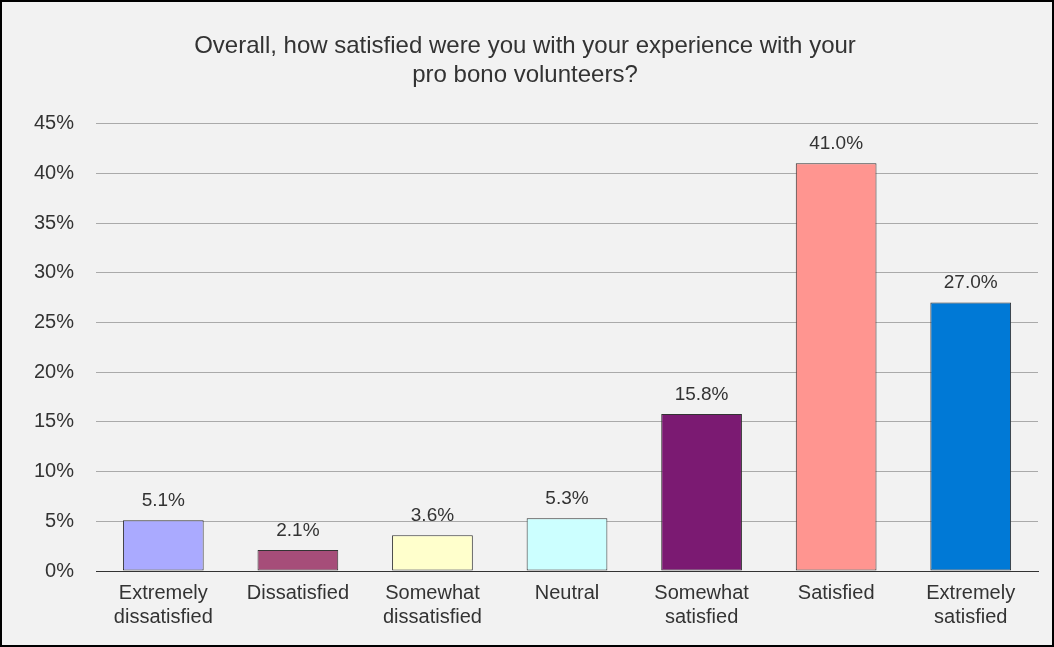 The width and height of the screenshot is (1054, 647). What do you see at coordinates (702, 603) in the screenshot?
I see `x-tick-label: Somewhat satisfied` at bounding box center [702, 603].